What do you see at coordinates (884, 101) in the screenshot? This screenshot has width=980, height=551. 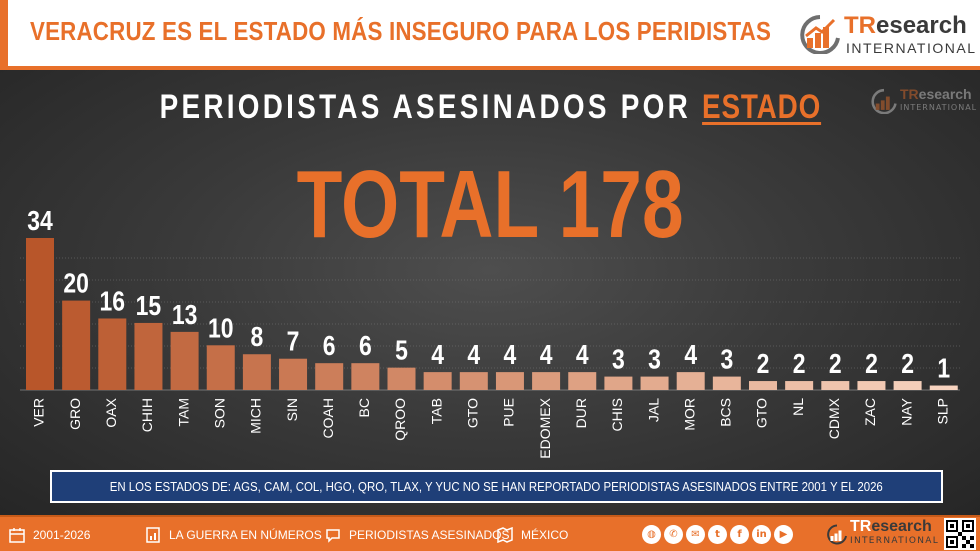 I see `watermark-chart-icon` at bounding box center [884, 101].